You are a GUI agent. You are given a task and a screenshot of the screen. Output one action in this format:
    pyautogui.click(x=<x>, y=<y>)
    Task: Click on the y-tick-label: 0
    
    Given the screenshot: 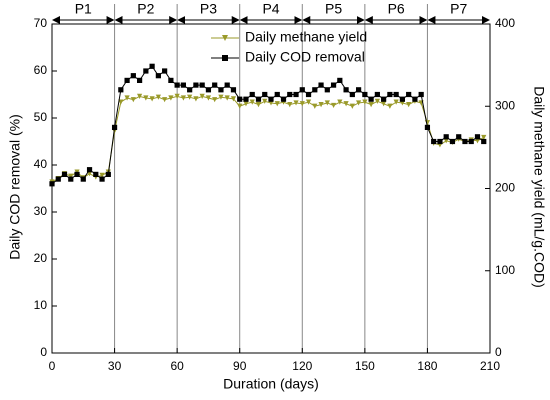 What is the action you would take?
    pyautogui.click(x=43, y=352)
    